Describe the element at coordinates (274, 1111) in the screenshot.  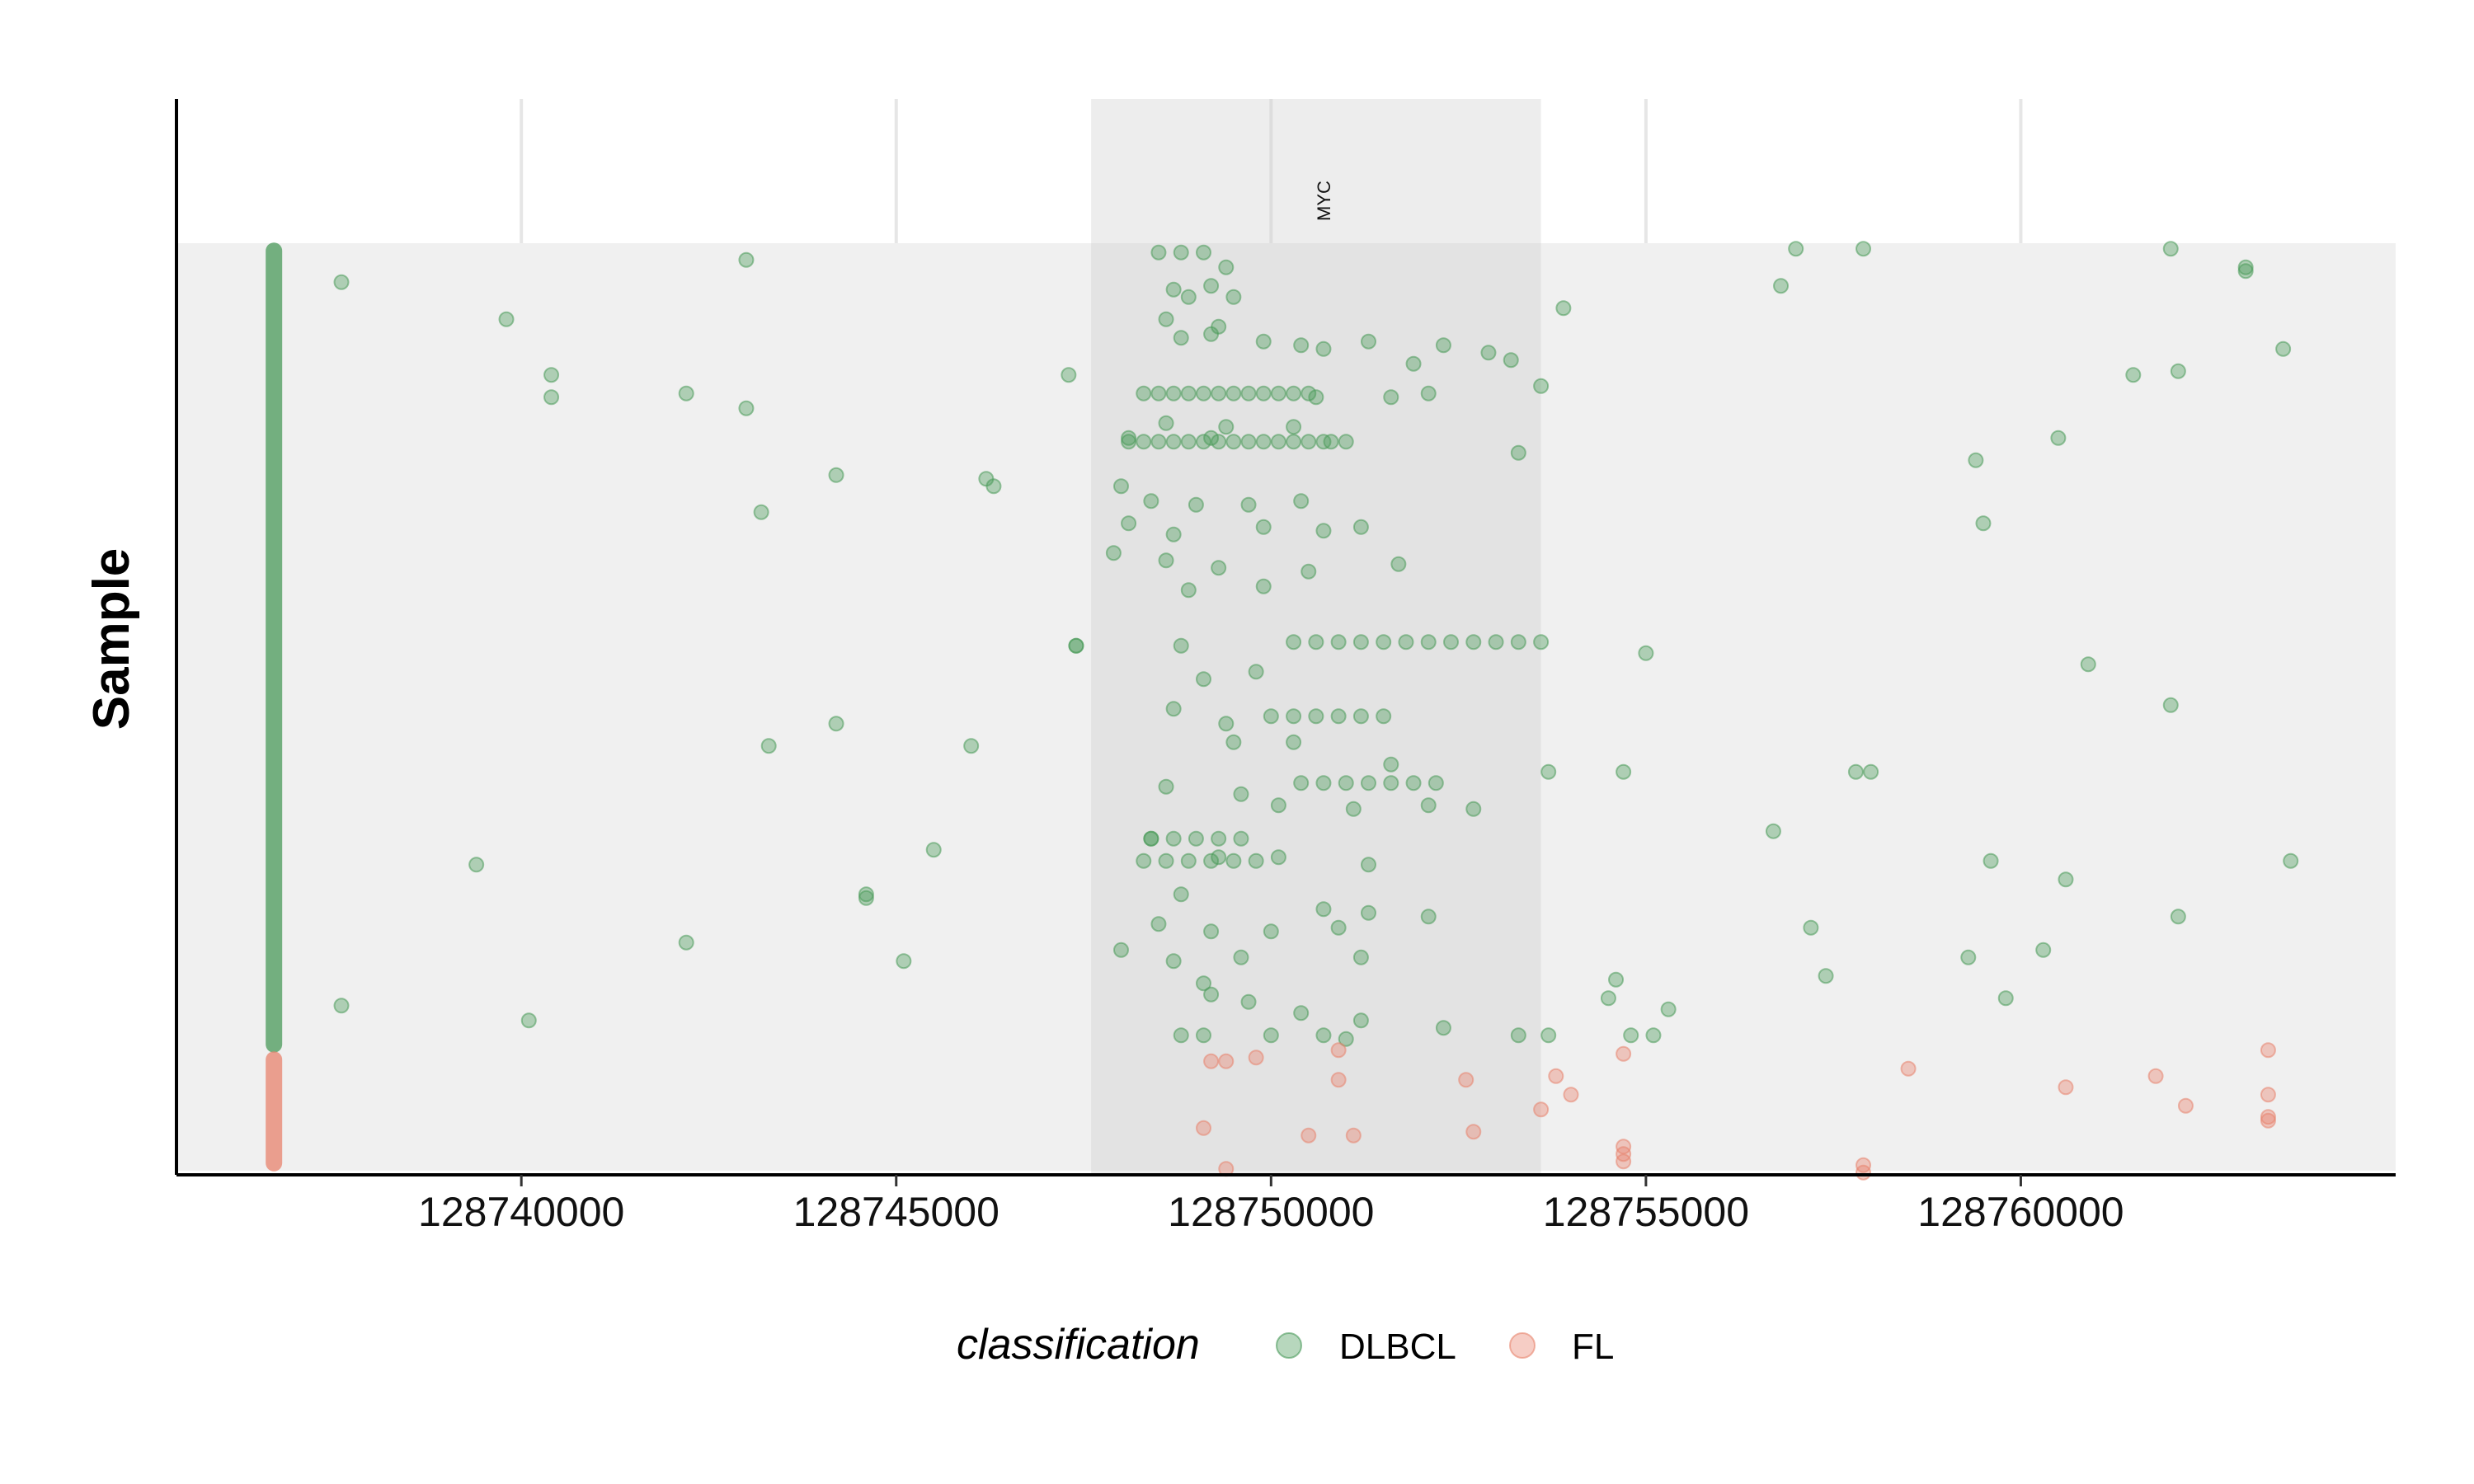
I see `sample-bar-fl` at that location.